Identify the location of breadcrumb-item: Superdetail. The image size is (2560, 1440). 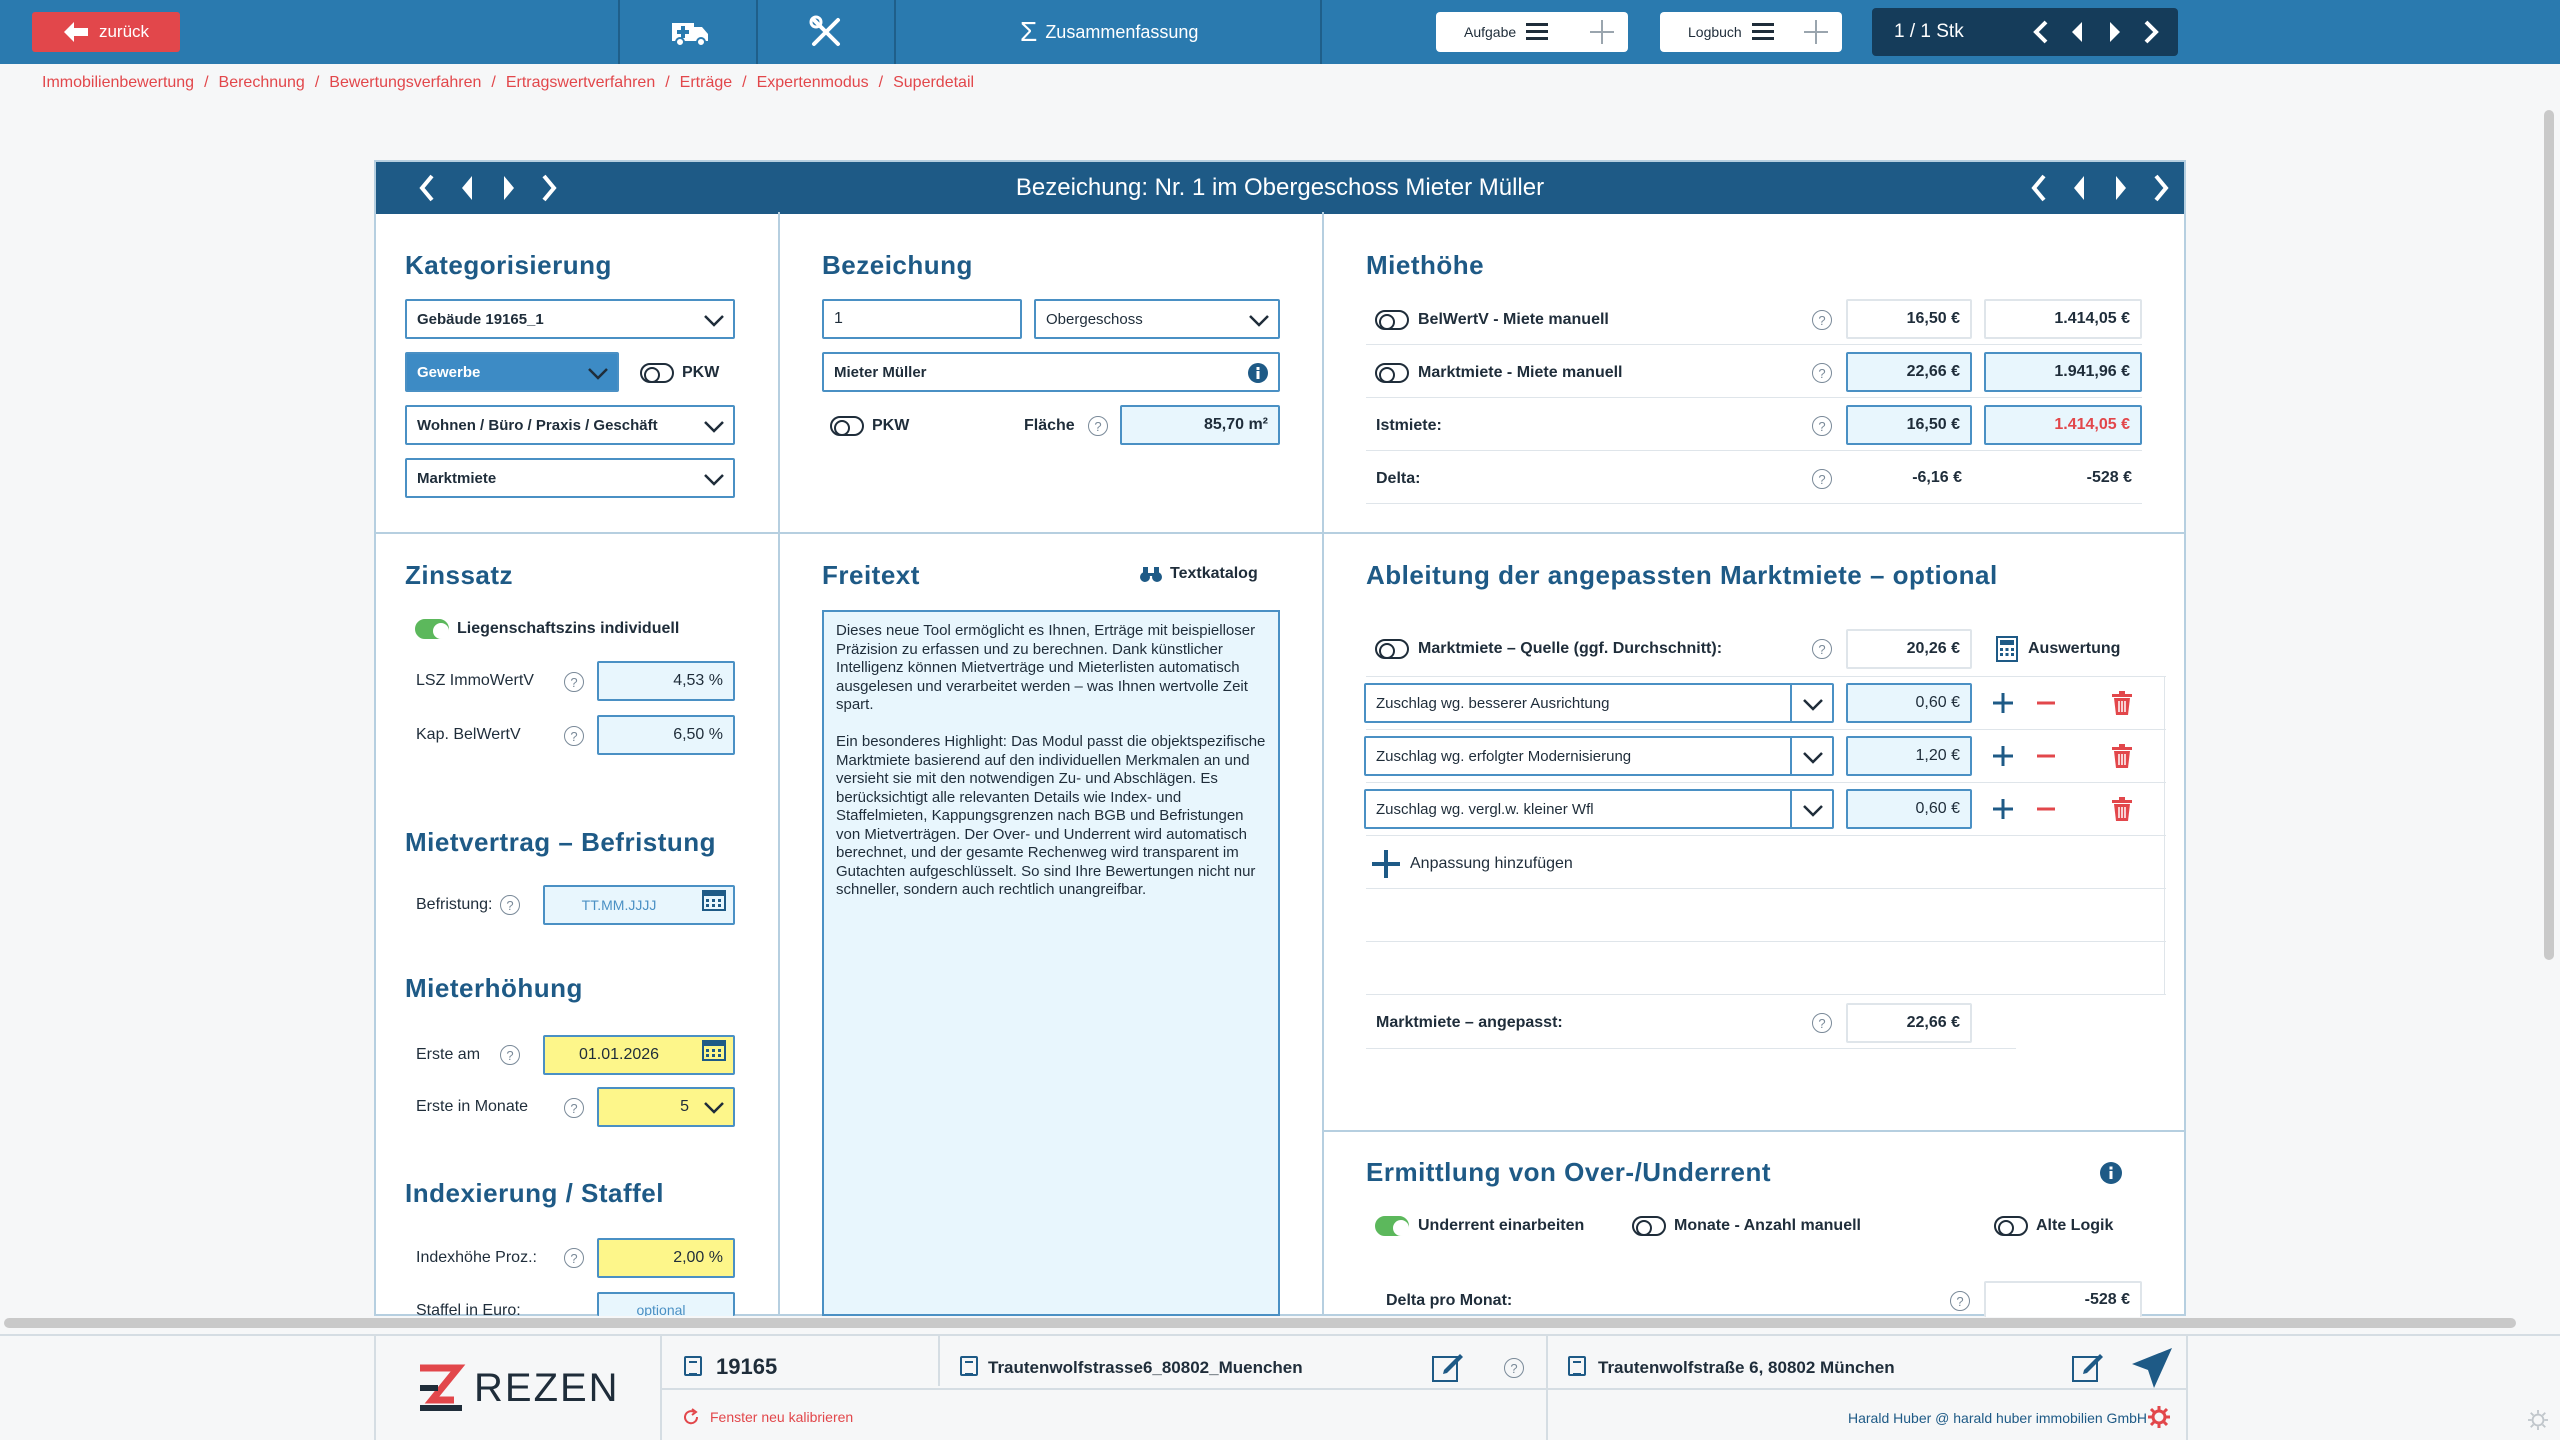
(934, 82).